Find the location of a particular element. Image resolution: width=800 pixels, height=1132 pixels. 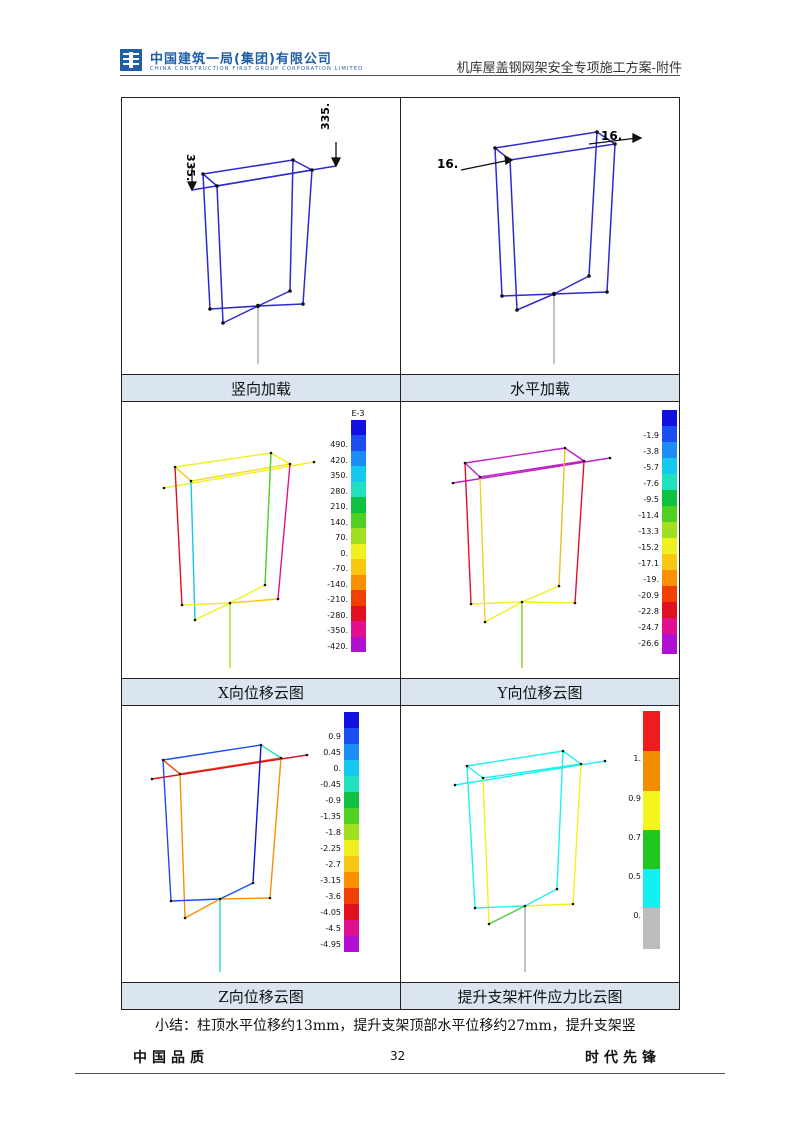

load-label-left: 16. is located at coordinates (447, 164).